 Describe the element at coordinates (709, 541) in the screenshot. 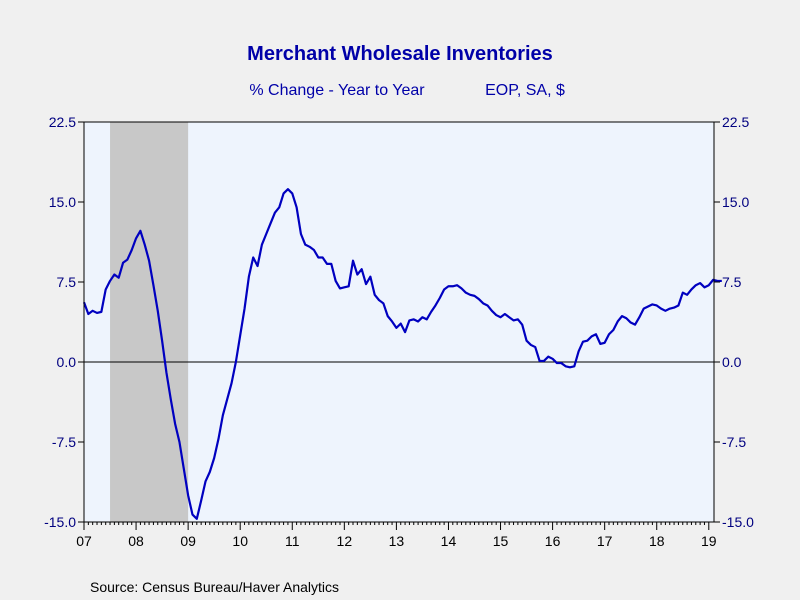

I see `x-tick-label: 19` at that location.